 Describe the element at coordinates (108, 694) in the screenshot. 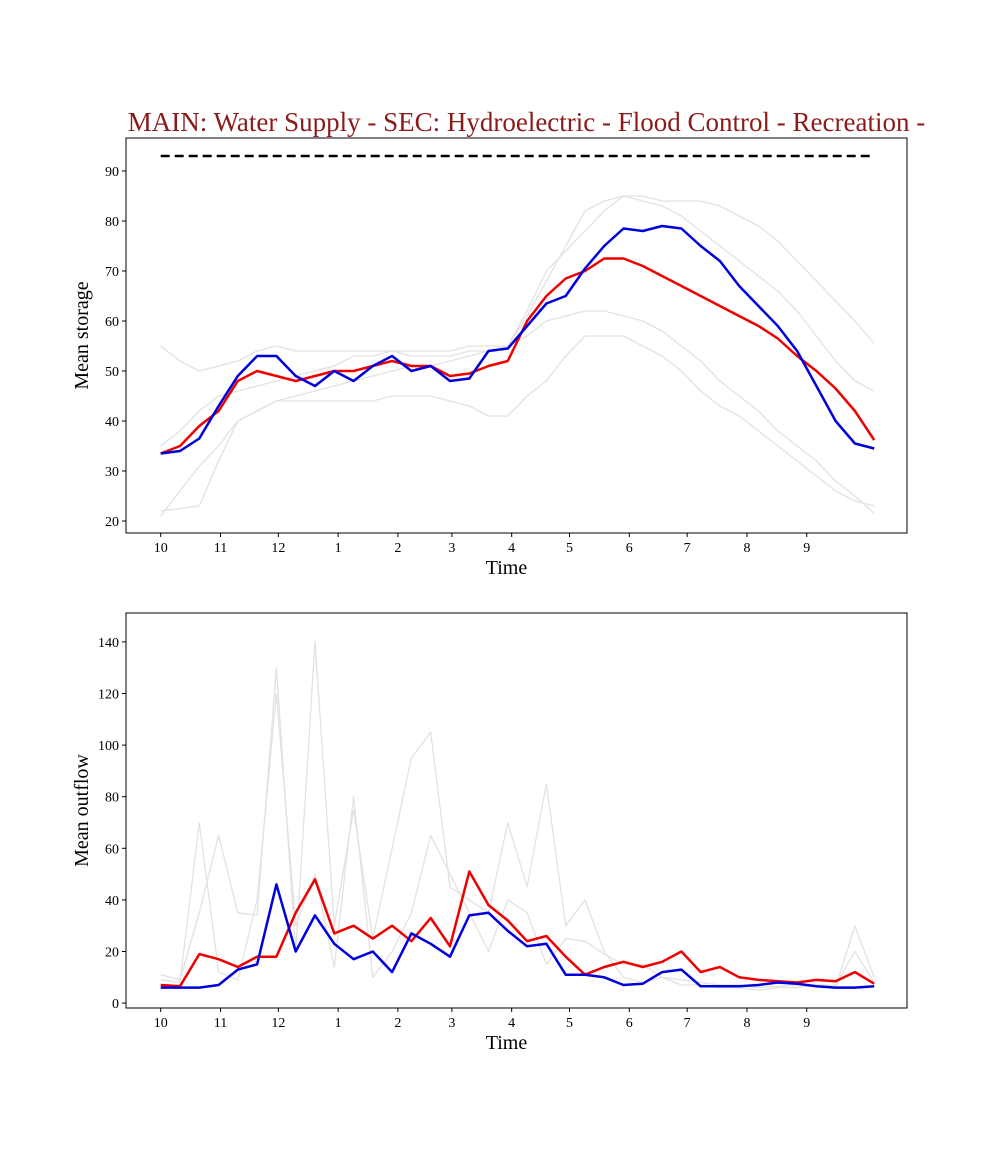

I see `y-tick-label: 120` at that location.